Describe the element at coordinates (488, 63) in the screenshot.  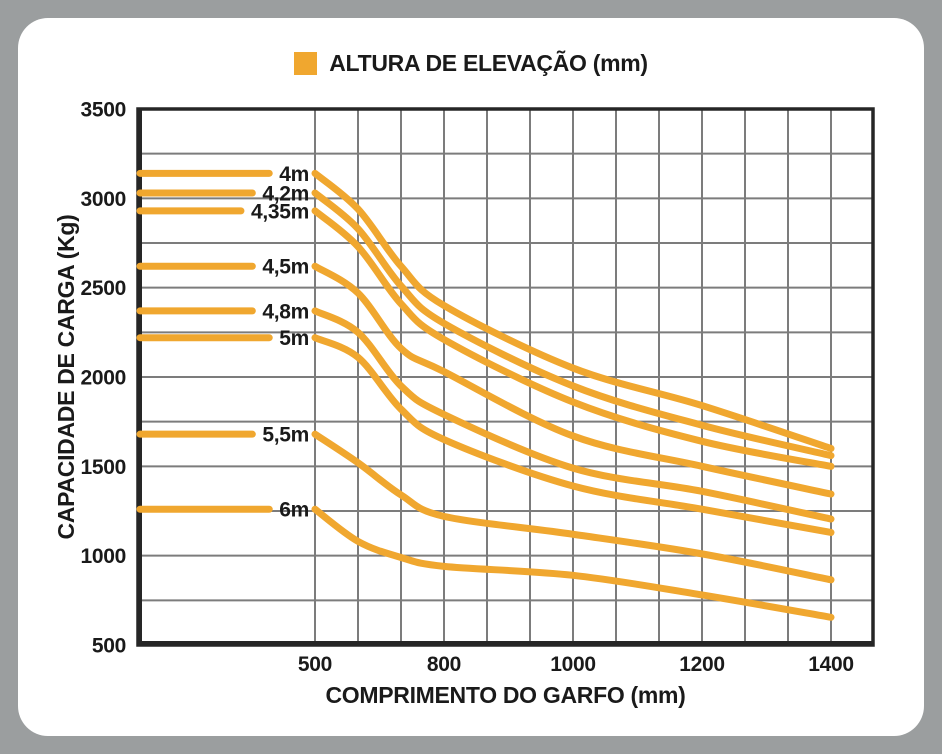
I see `legend-label: ALTURA DE ELEVAÇÃO (mm)` at that location.